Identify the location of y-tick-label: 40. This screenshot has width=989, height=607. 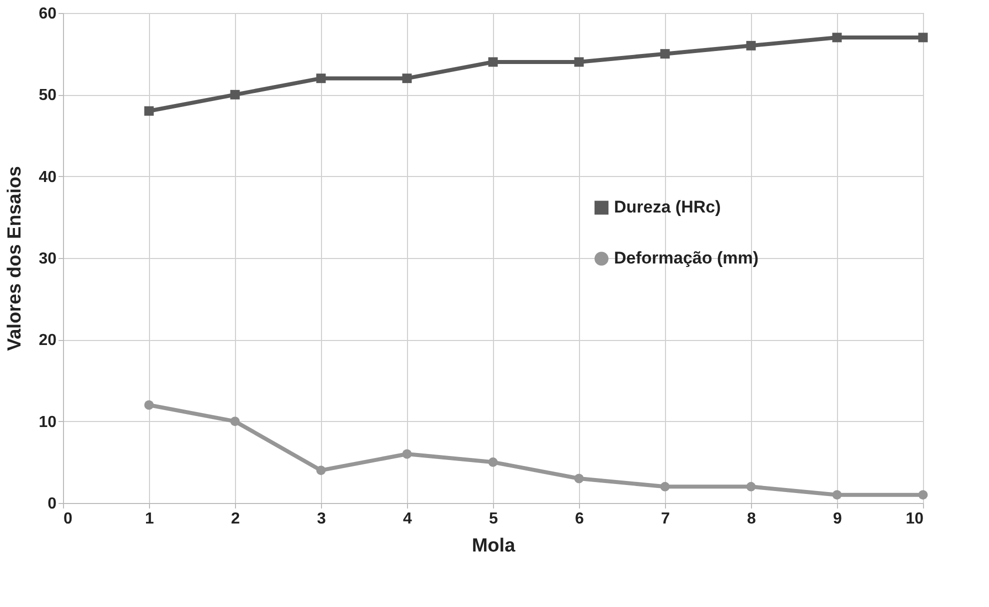
(47, 177).